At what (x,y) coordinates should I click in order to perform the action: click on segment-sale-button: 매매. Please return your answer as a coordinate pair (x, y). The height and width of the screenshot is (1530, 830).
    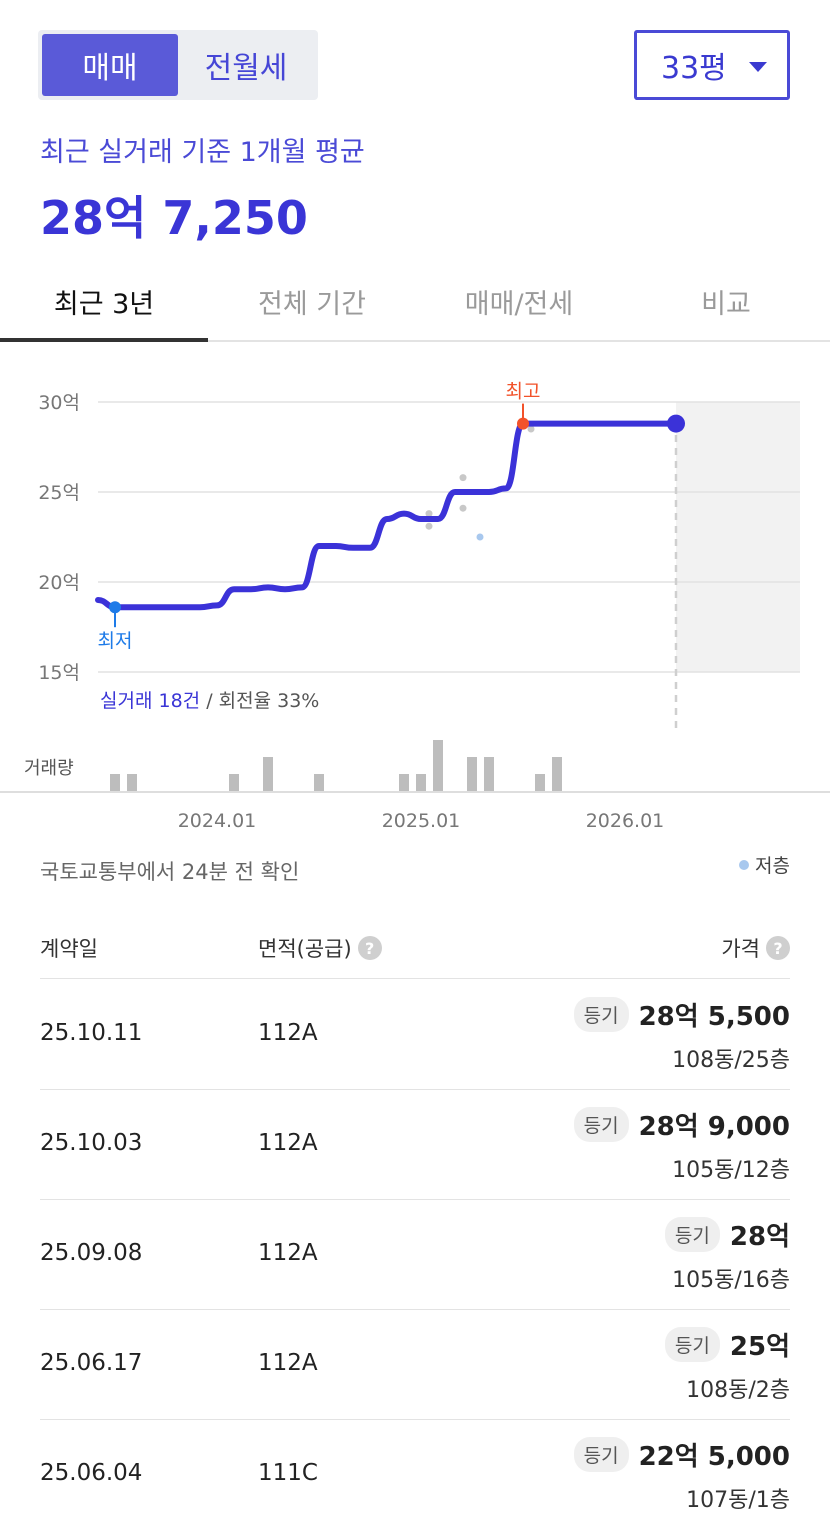
    Looking at the image, I should click on (110, 65).